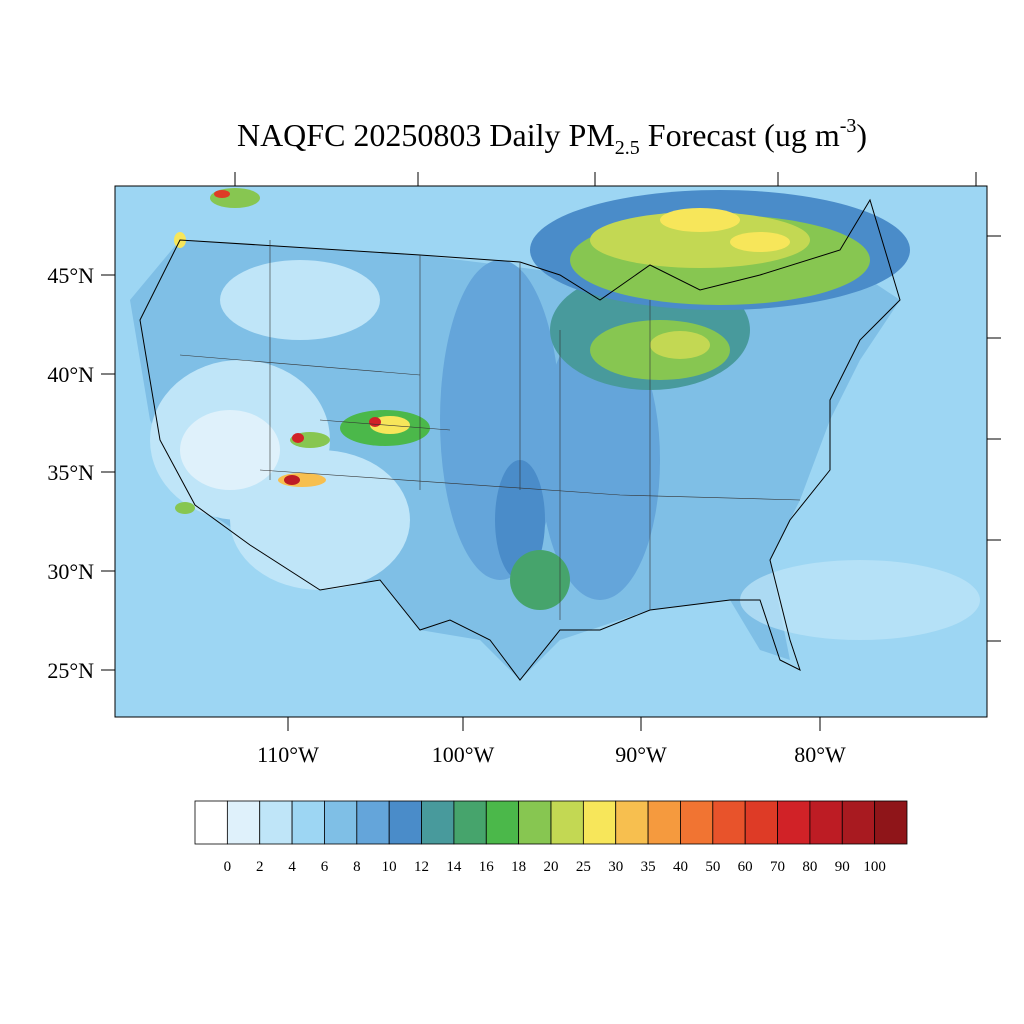 The height and width of the screenshot is (1024, 1024). I want to click on lon-label: 100°W, so click(463, 754).